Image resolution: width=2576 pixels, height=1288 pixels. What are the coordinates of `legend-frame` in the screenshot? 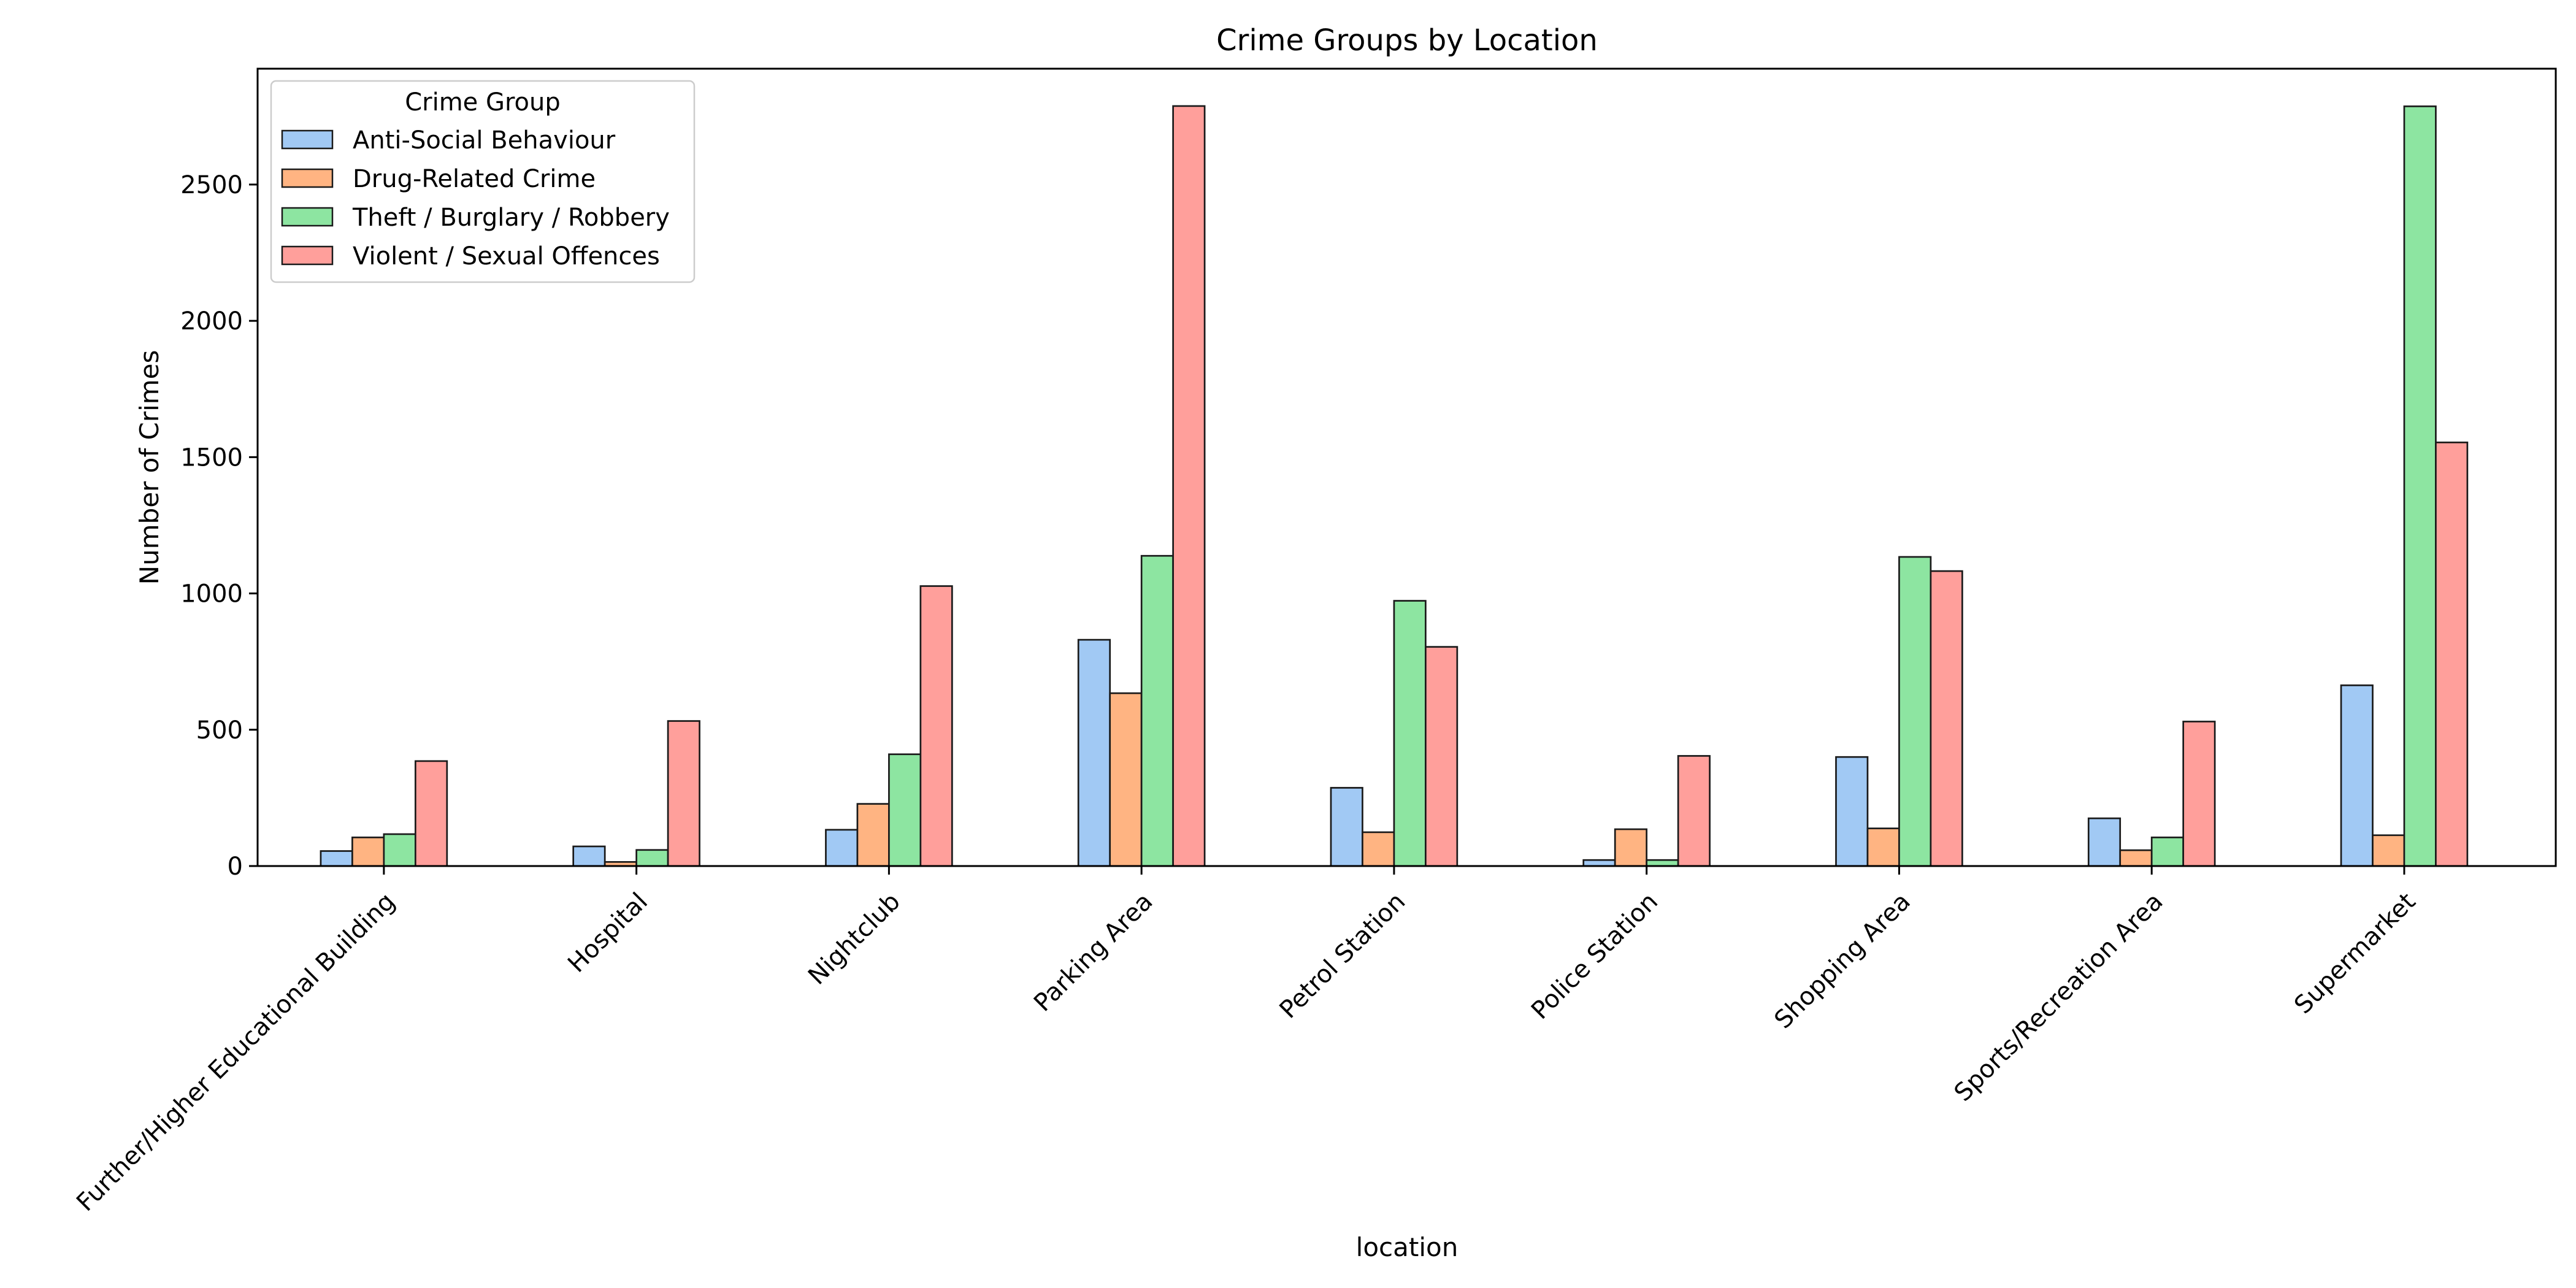 It's located at (483, 181).